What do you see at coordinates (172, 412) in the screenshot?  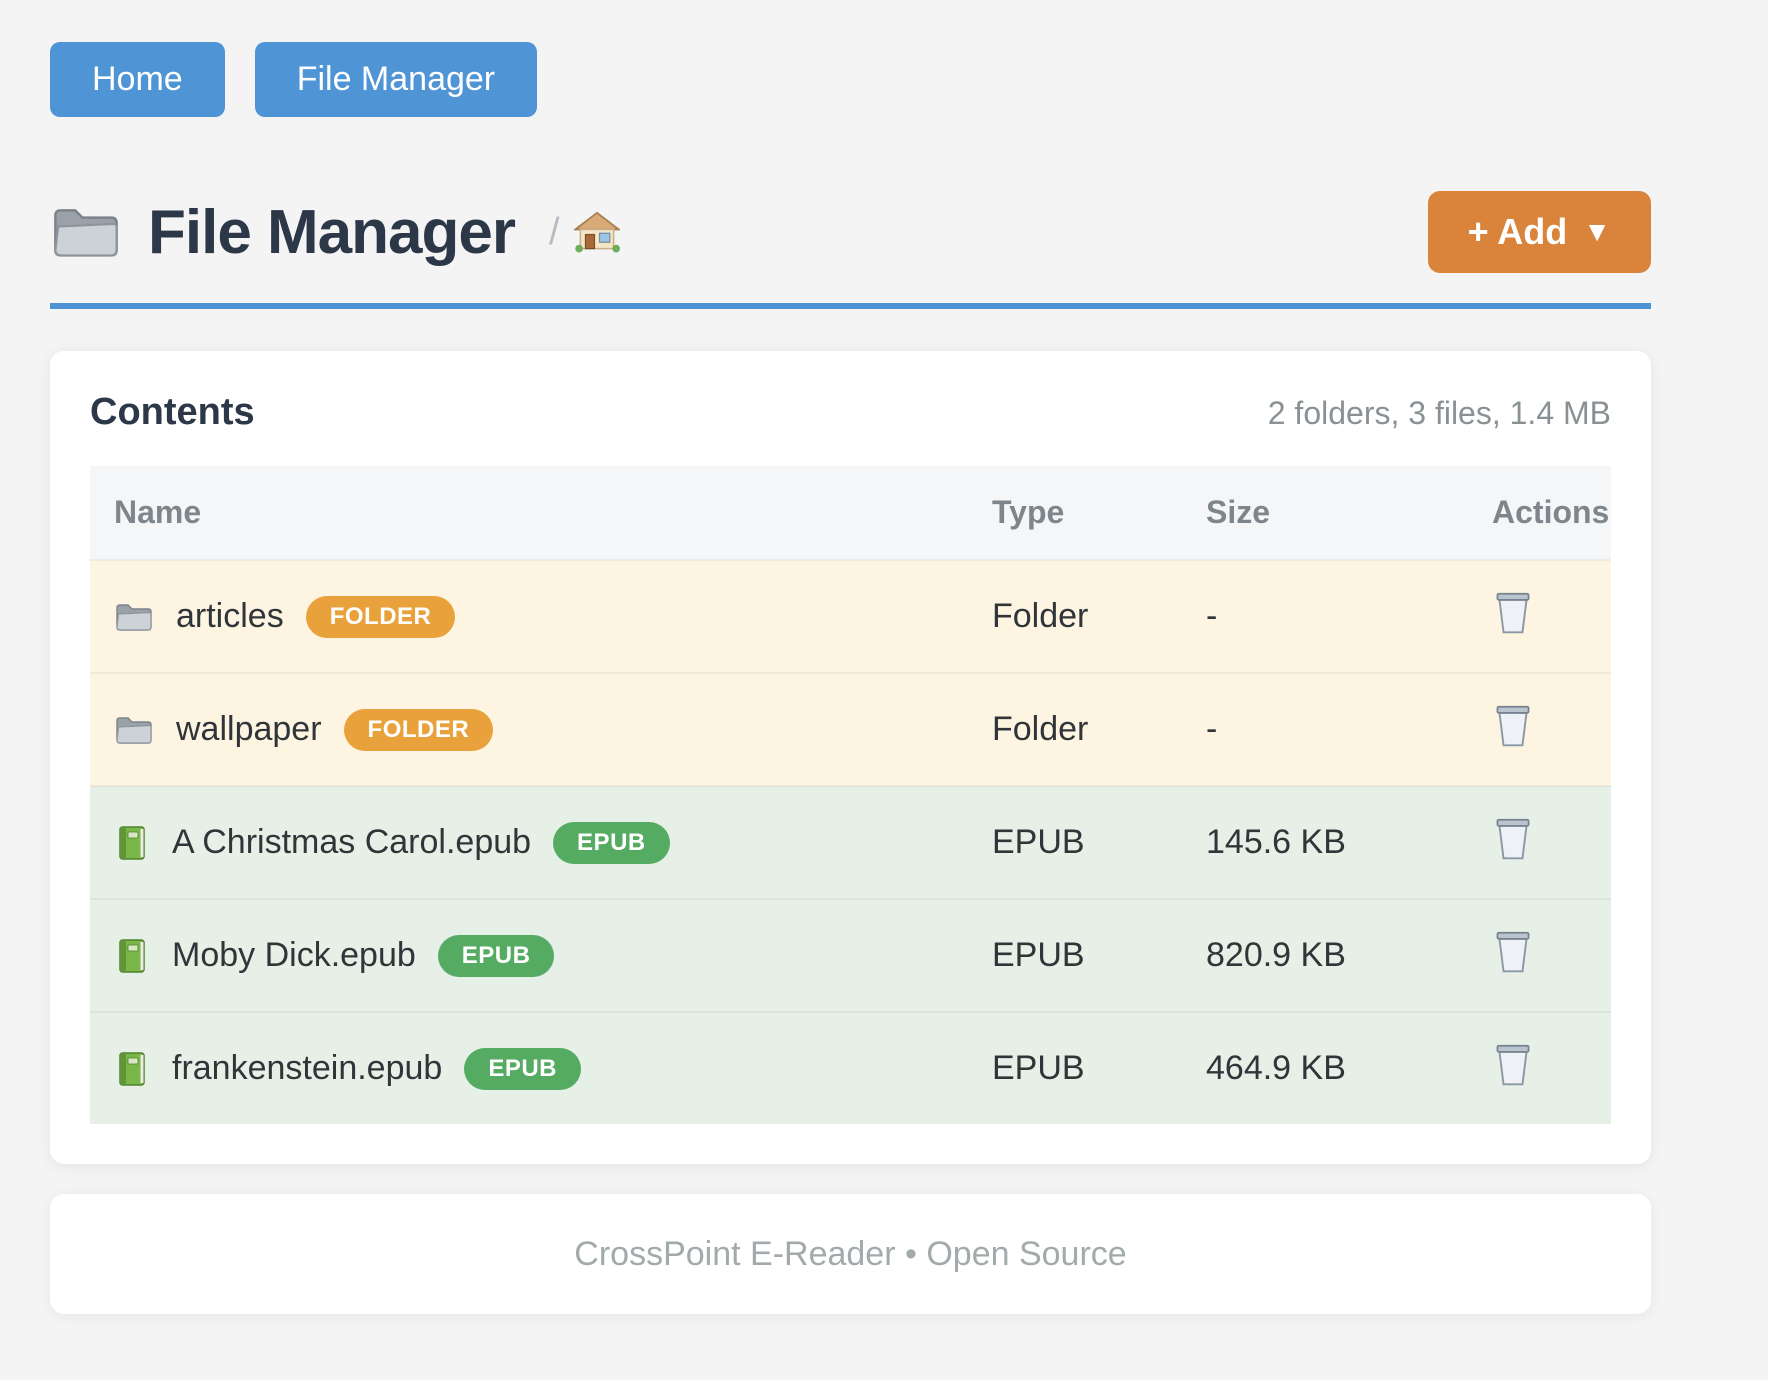 I see `contents-title: Contents` at bounding box center [172, 412].